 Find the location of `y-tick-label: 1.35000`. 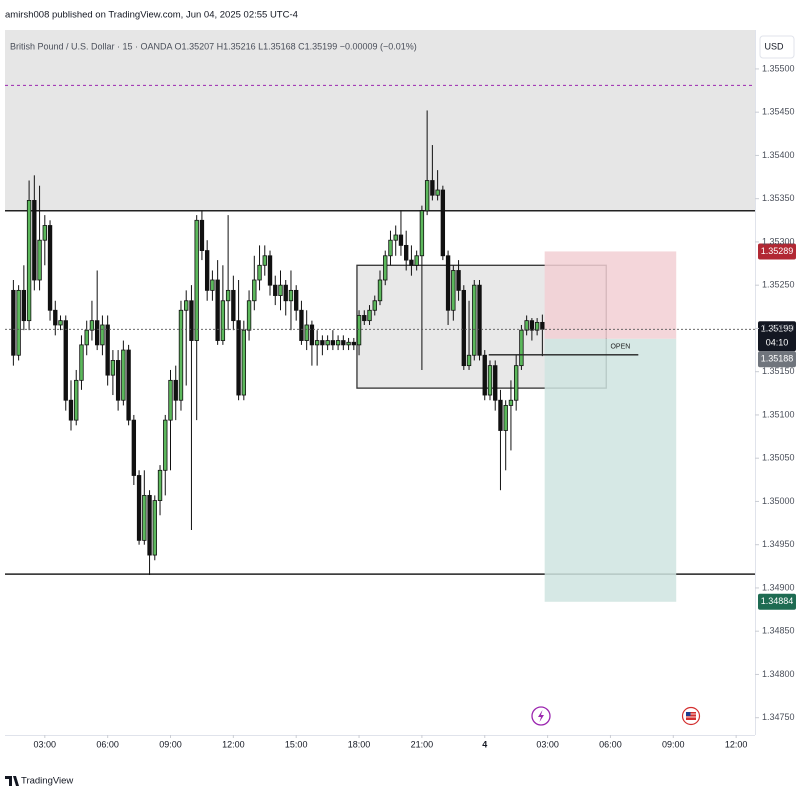

y-tick-label: 1.35000 is located at coordinates (778, 501).